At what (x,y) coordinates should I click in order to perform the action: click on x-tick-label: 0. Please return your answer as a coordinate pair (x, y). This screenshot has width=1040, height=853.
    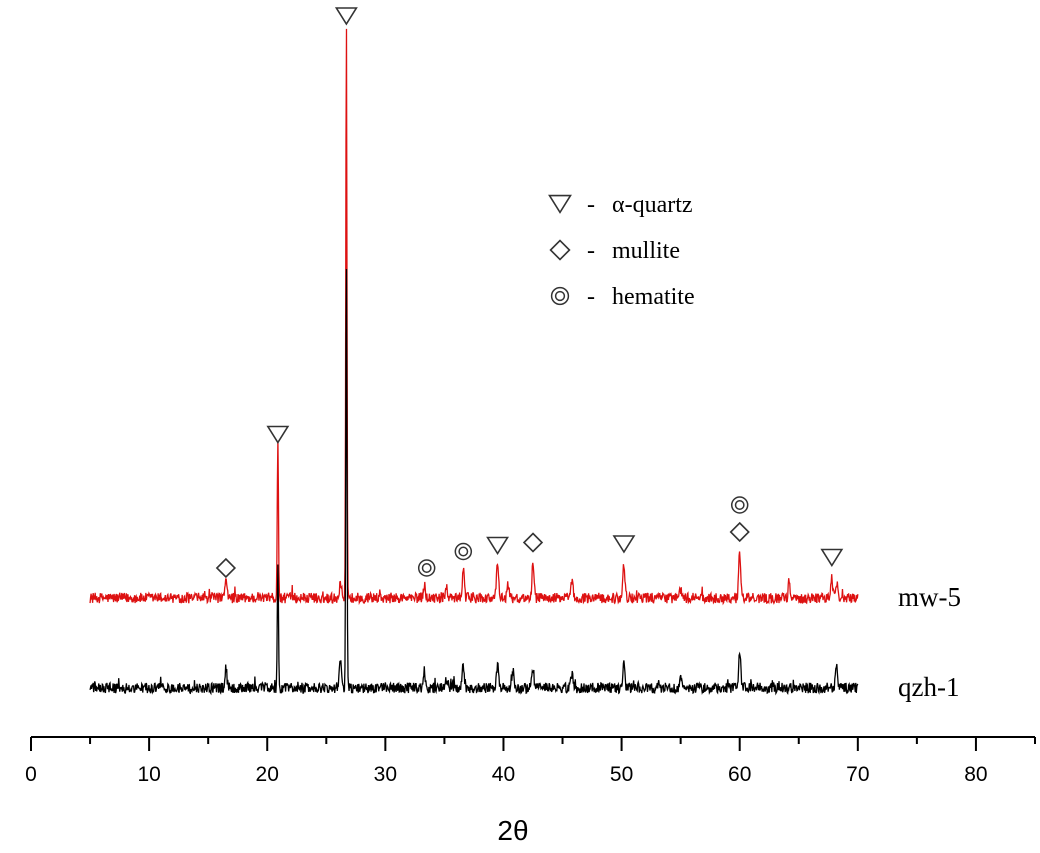
    Looking at the image, I should click on (31, 774).